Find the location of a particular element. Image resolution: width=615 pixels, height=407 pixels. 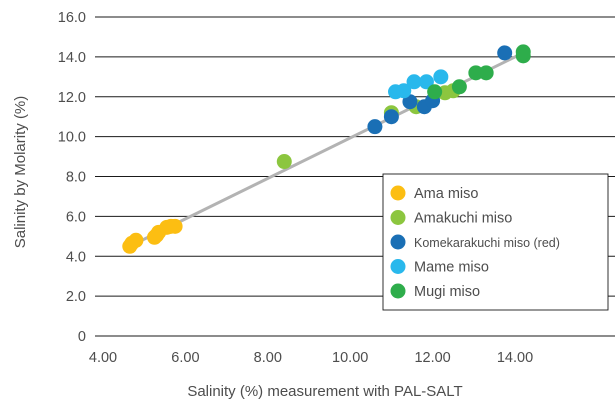

y-tick-label: 4.0 is located at coordinates (76, 257).